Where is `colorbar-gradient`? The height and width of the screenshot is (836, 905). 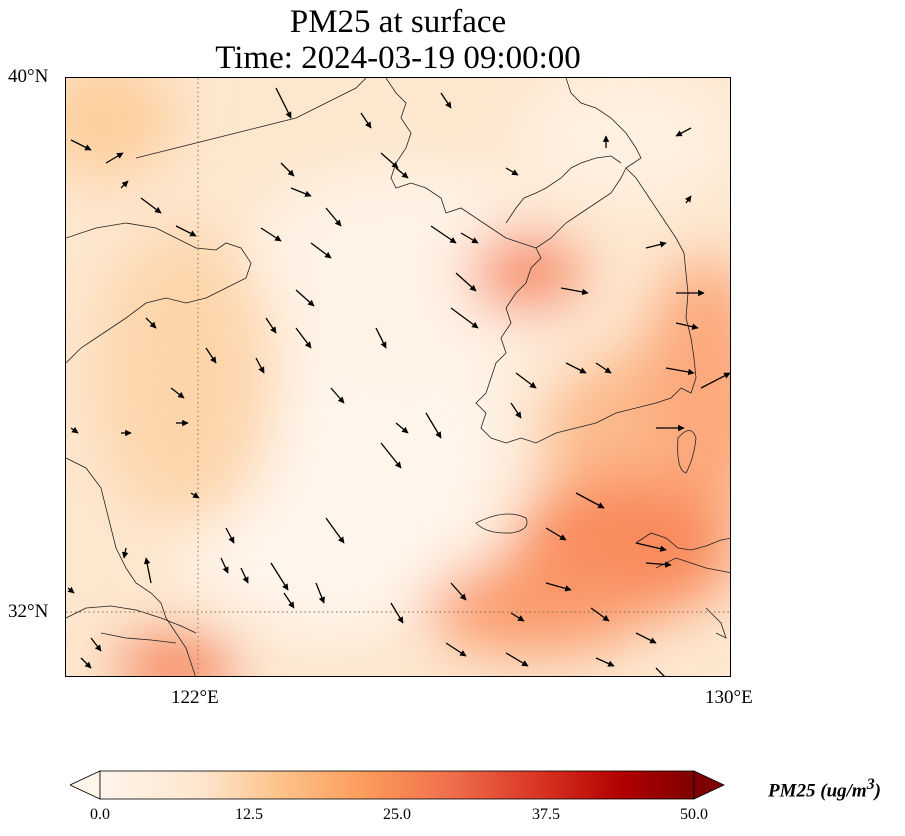 colorbar-gradient is located at coordinates (397, 785).